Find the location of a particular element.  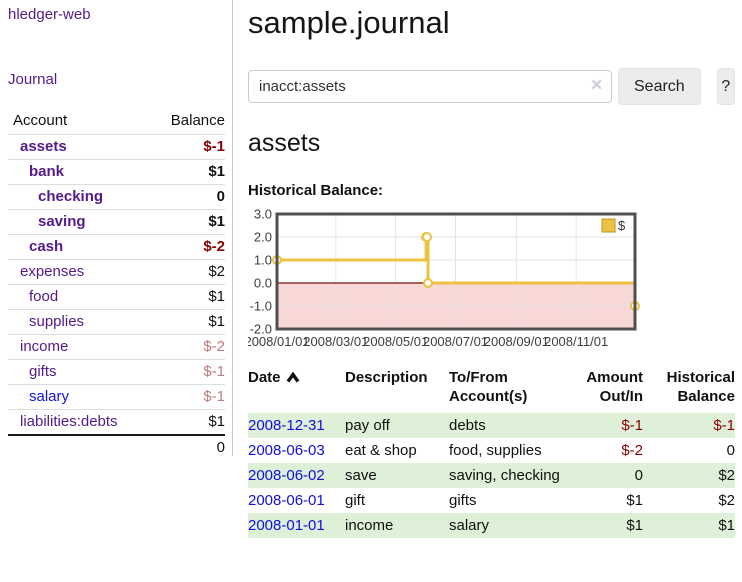

account-link: supplies is located at coordinates (57, 321).